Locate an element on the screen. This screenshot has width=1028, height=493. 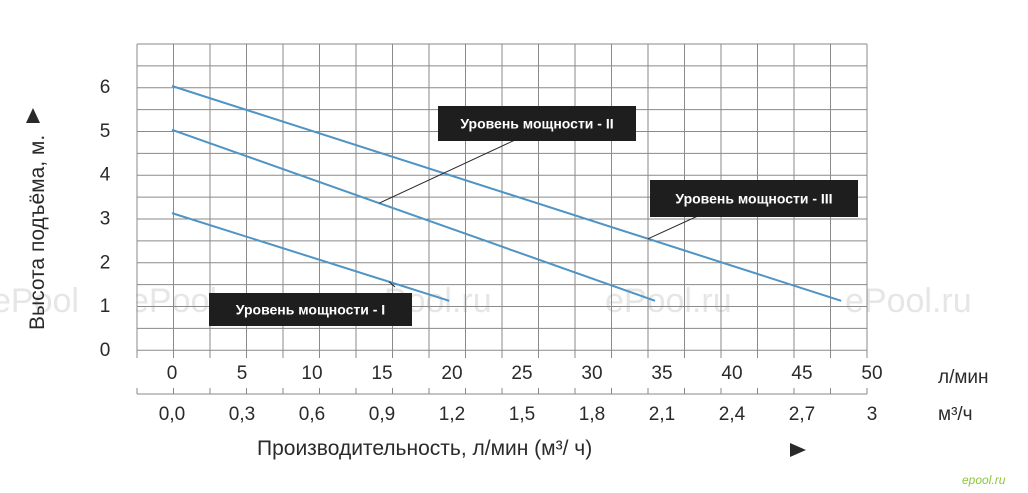
x-unit-secondary: м³/ч is located at coordinates (955, 414).